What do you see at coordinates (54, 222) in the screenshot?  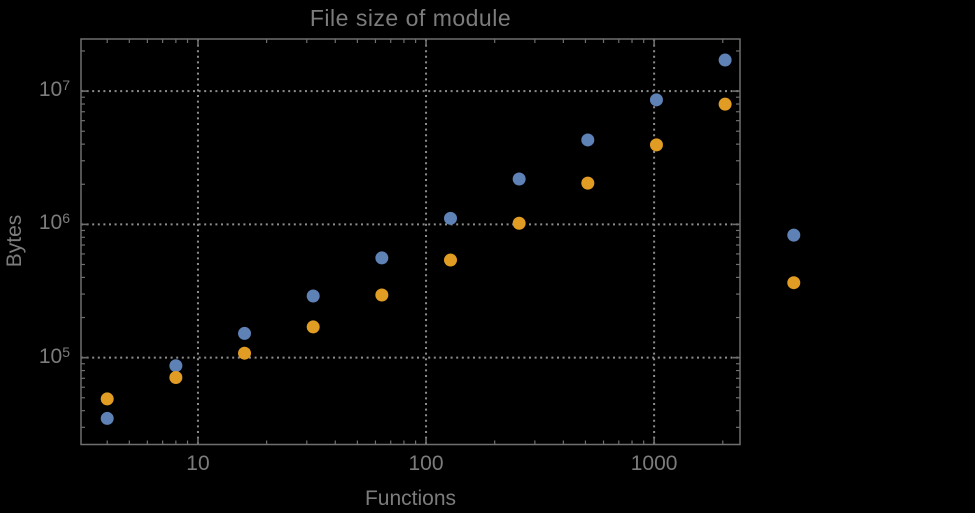 I see `y-tick-label-10e6: 10⁶` at bounding box center [54, 222].